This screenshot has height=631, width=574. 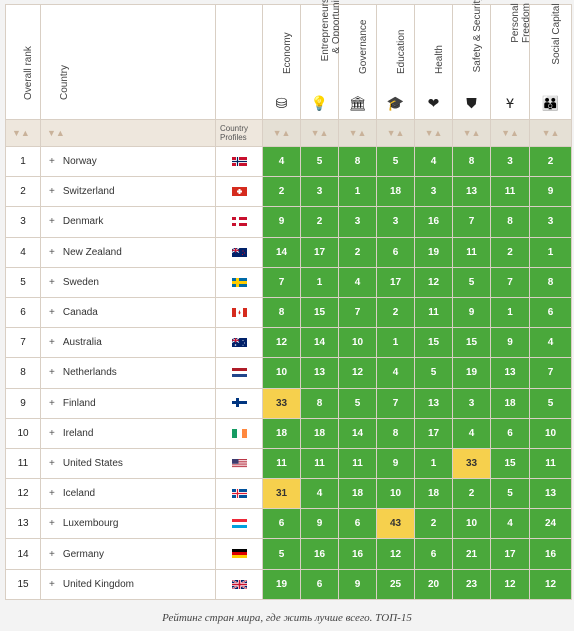 What do you see at coordinates (128, 222) in the screenshot?
I see `country-cell: + Denmark` at bounding box center [128, 222].